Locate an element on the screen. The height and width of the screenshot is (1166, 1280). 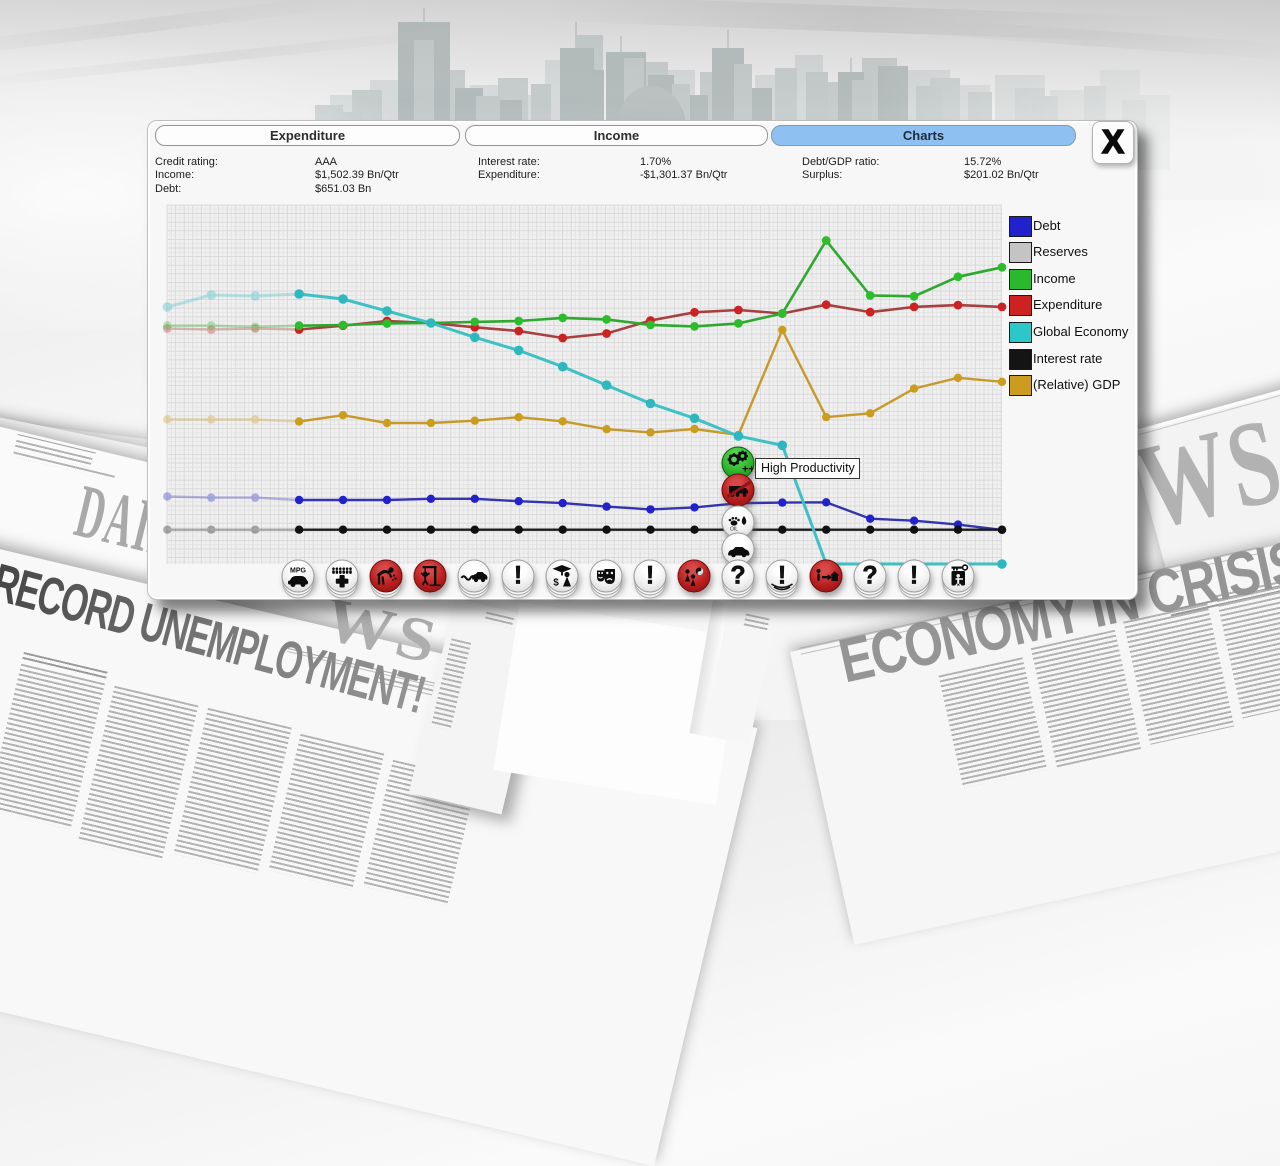
svg-text: OIL is located at coordinates (734, 530).